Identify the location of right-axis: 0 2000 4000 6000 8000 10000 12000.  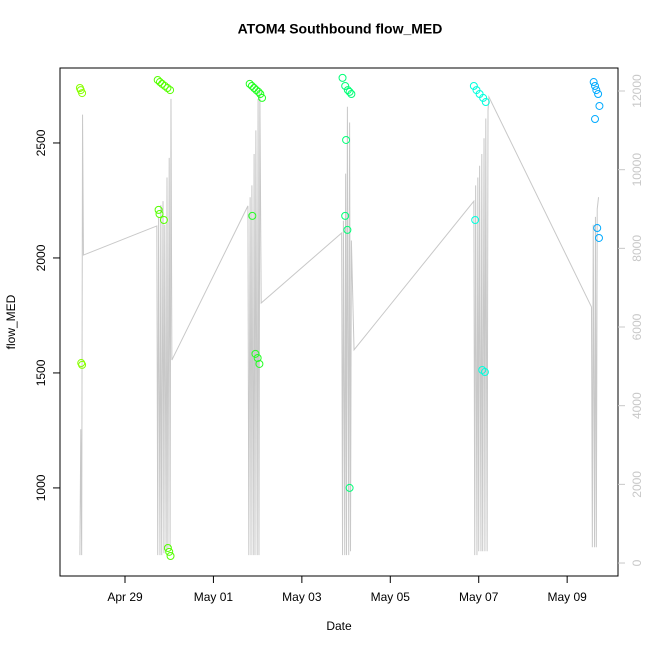
(631, 320).